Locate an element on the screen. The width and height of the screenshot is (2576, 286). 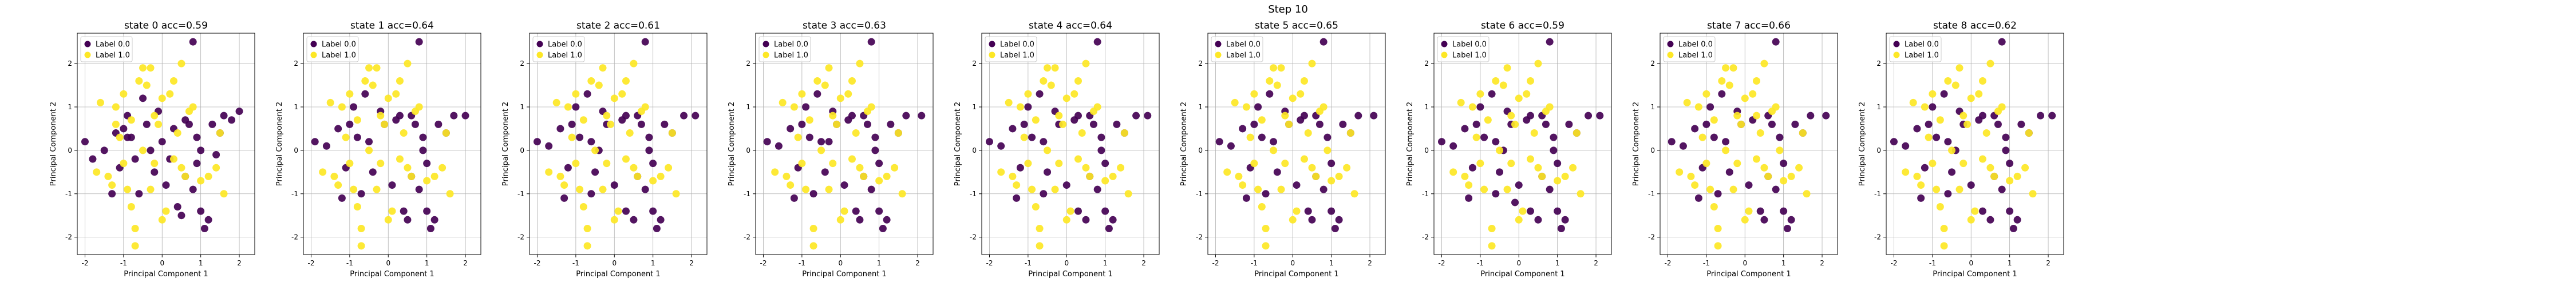
legend-frame is located at coordinates (1915, 49).